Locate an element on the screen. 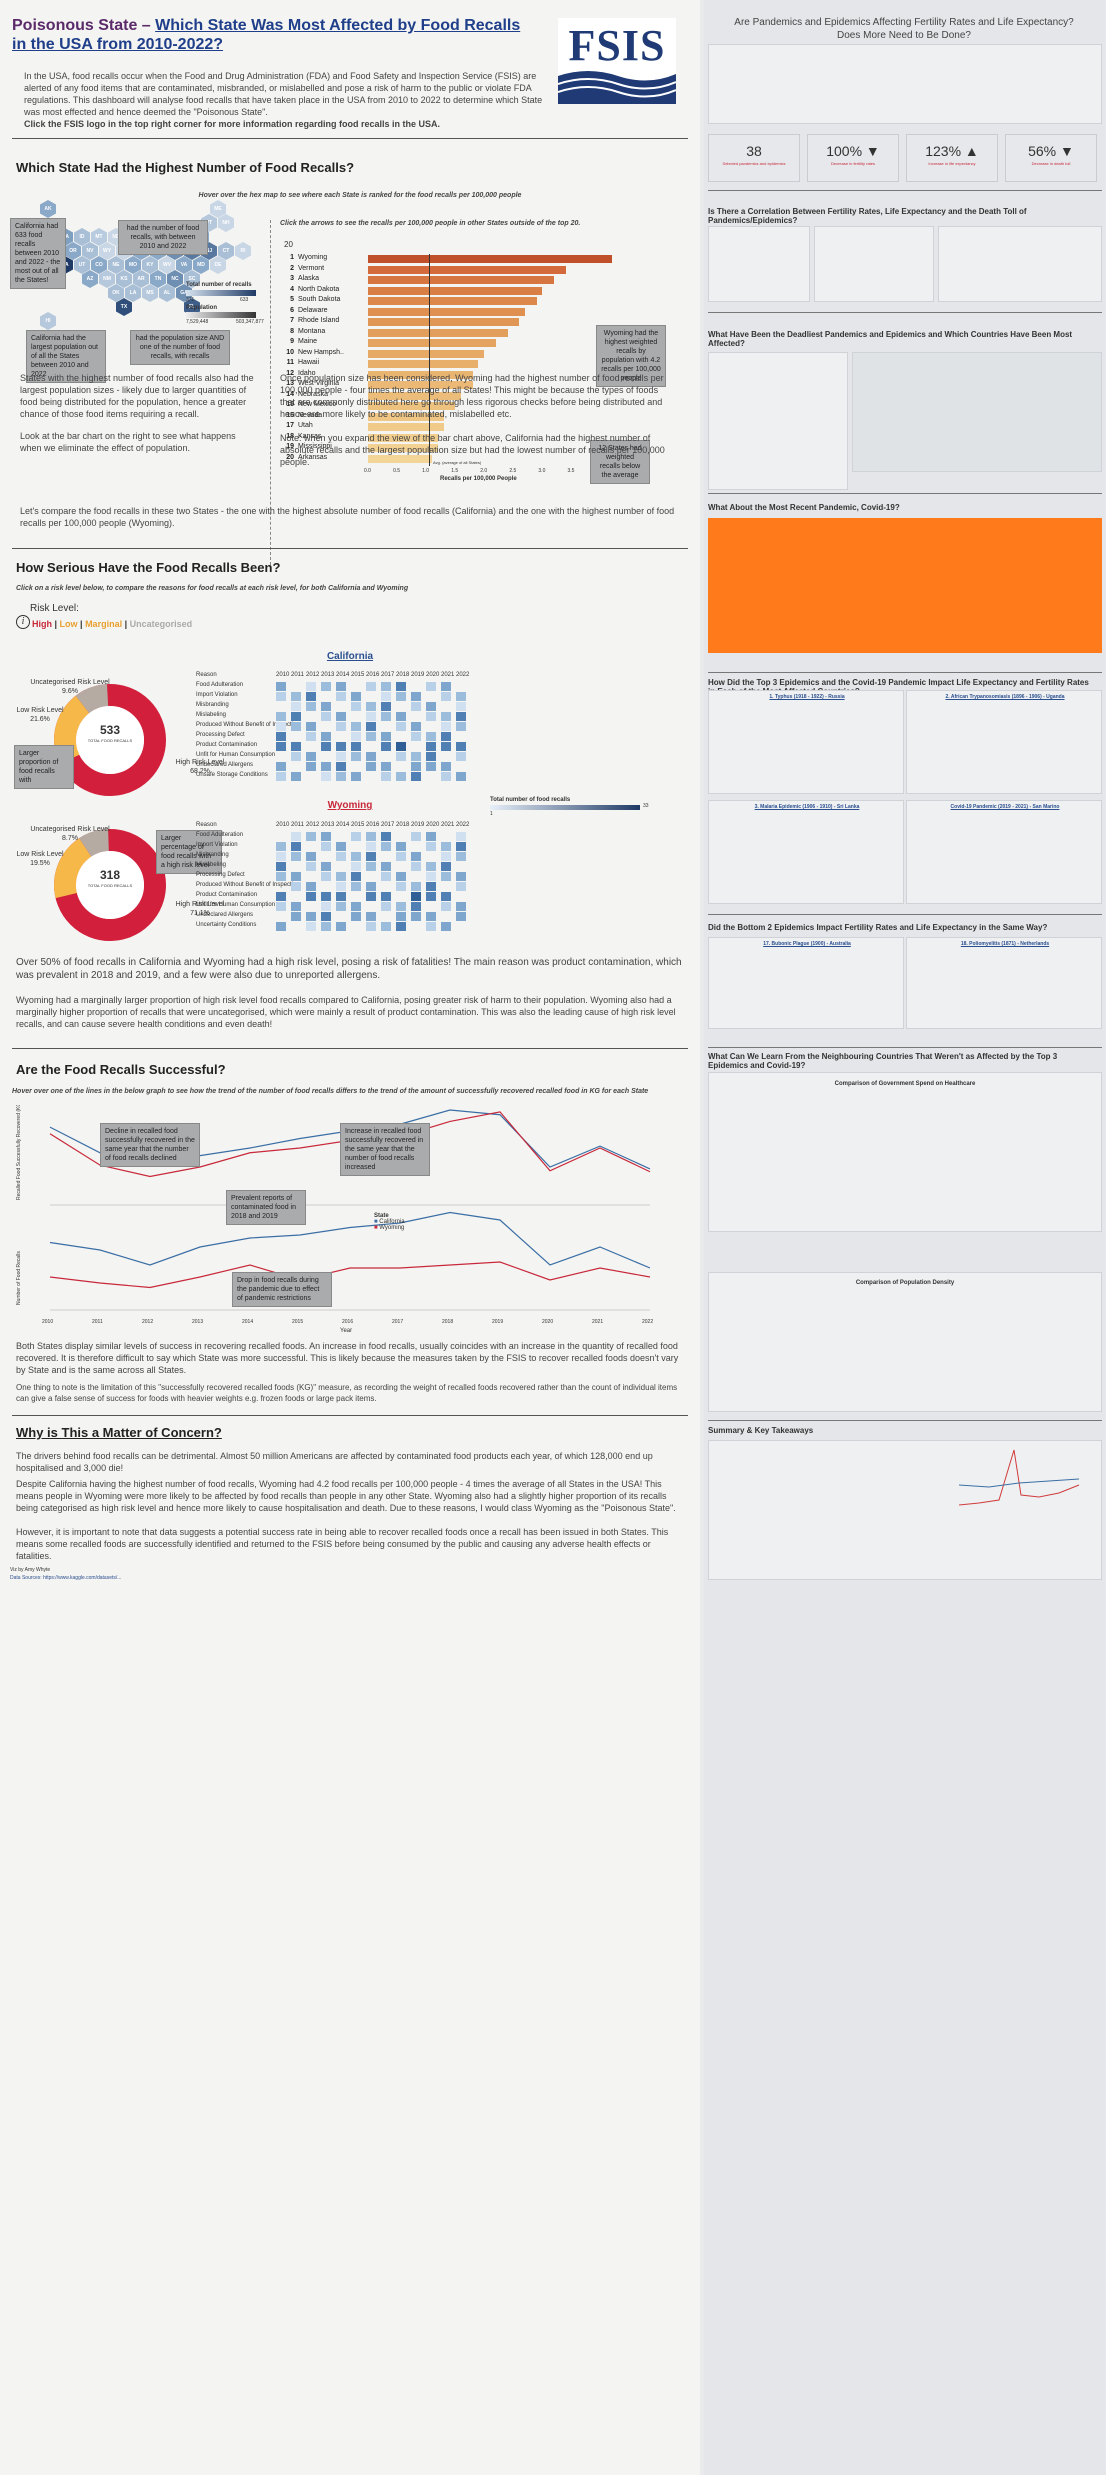 Image resolution: width=1106 pixels, height=2475 pixels. hex-state-az: AZ is located at coordinates (90, 279).